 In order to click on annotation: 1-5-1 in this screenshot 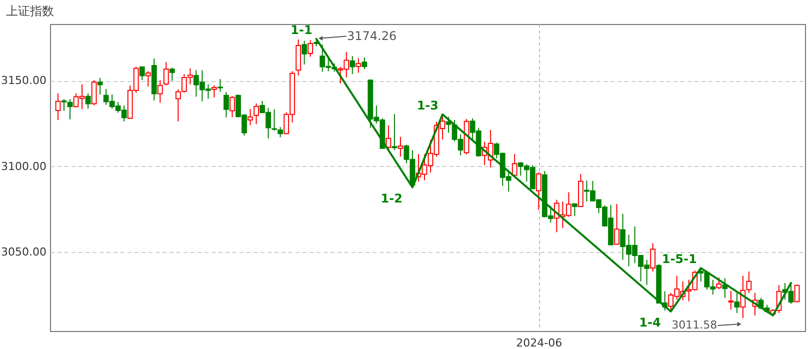, I will do `click(679, 259)`.